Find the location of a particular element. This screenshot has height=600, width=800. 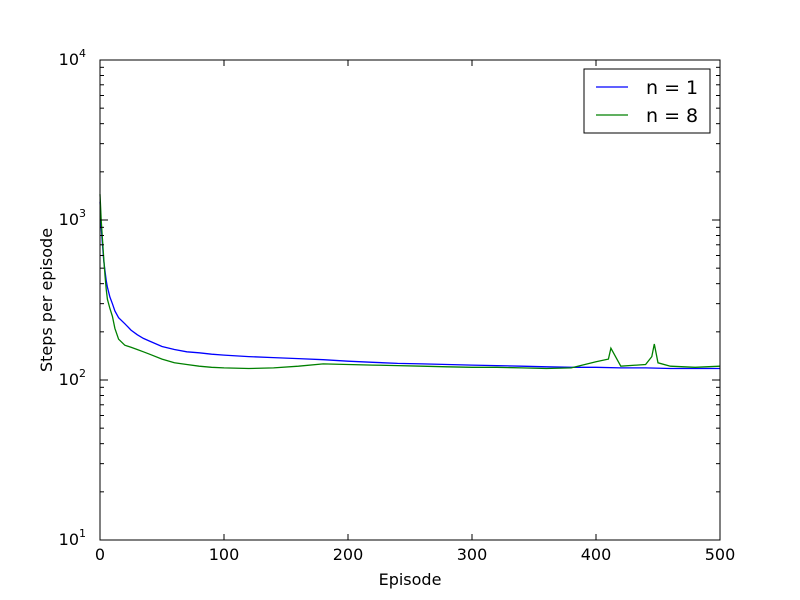

legend-box is located at coordinates (647, 101).